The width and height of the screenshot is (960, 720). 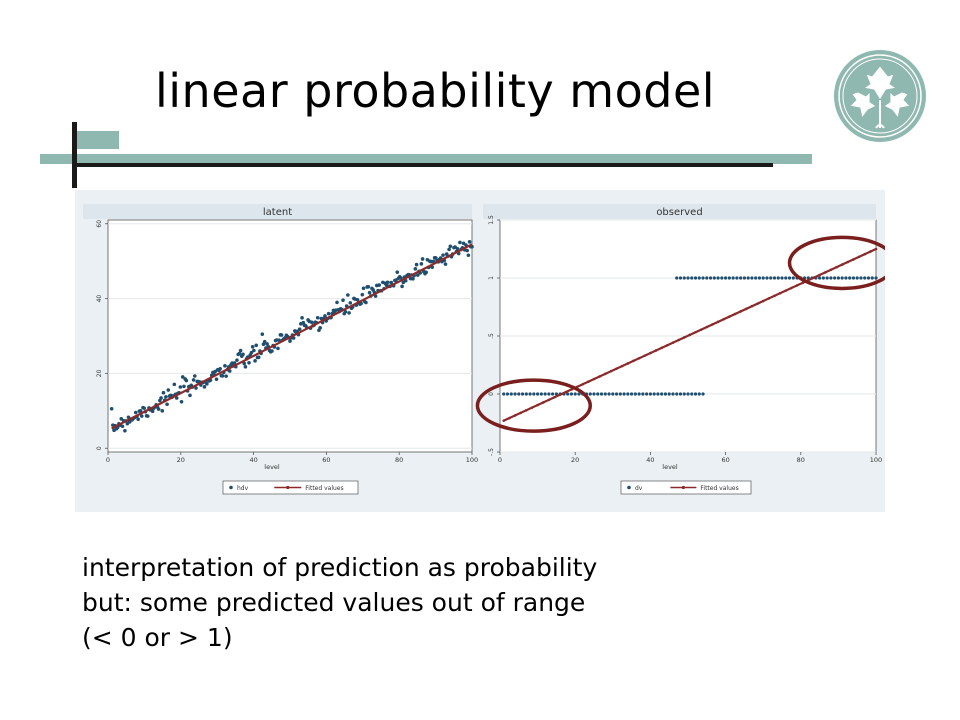 What do you see at coordinates (181, 460) in the screenshot?
I see `x-tick-label: 20` at bounding box center [181, 460].